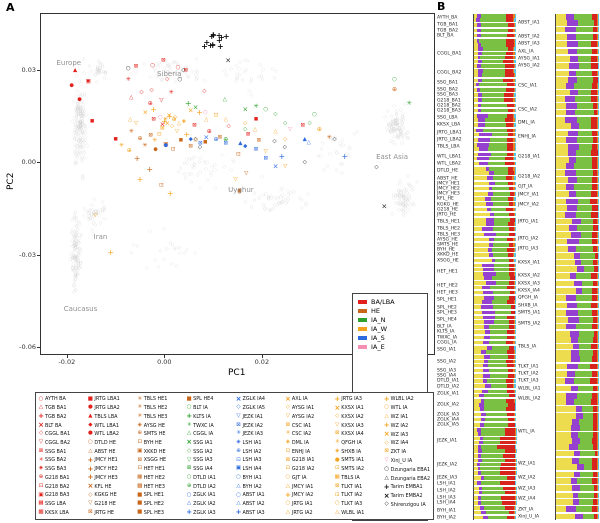  I want to click on admix-bar-TBLS_IA, so click(577, 359).